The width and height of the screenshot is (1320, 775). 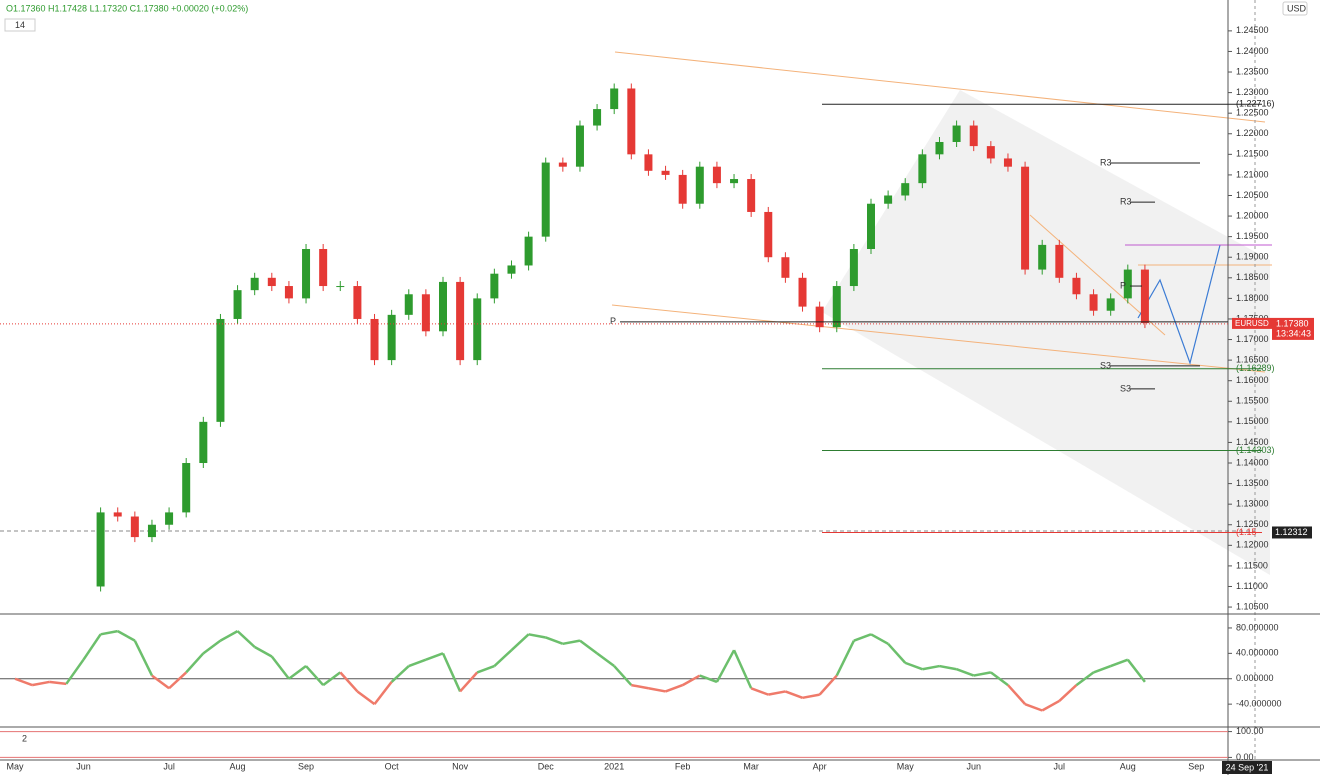 I want to click on x-tick-label: Jul, so click(x=169, y=766).